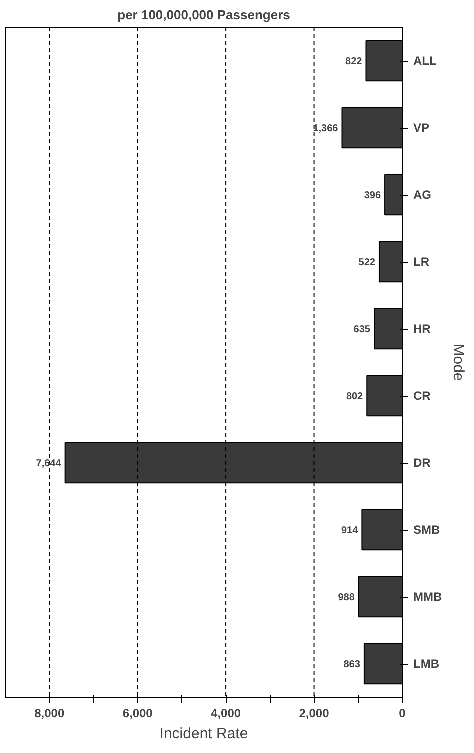 This screenshot has width=474, height=753. What do you see at coordinates (204, 734) in the screenshot?
I see `x-axis-title: Incident Rate` at bounding box center [204, 734].